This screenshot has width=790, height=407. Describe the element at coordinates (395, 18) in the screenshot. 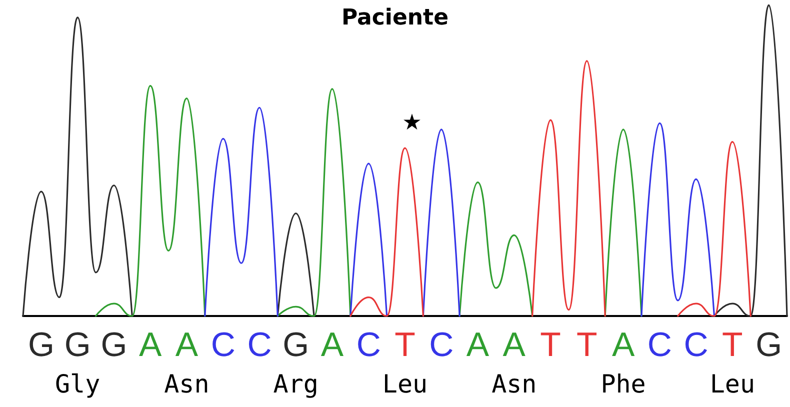

I see `chart-title: Paciente` at that location.